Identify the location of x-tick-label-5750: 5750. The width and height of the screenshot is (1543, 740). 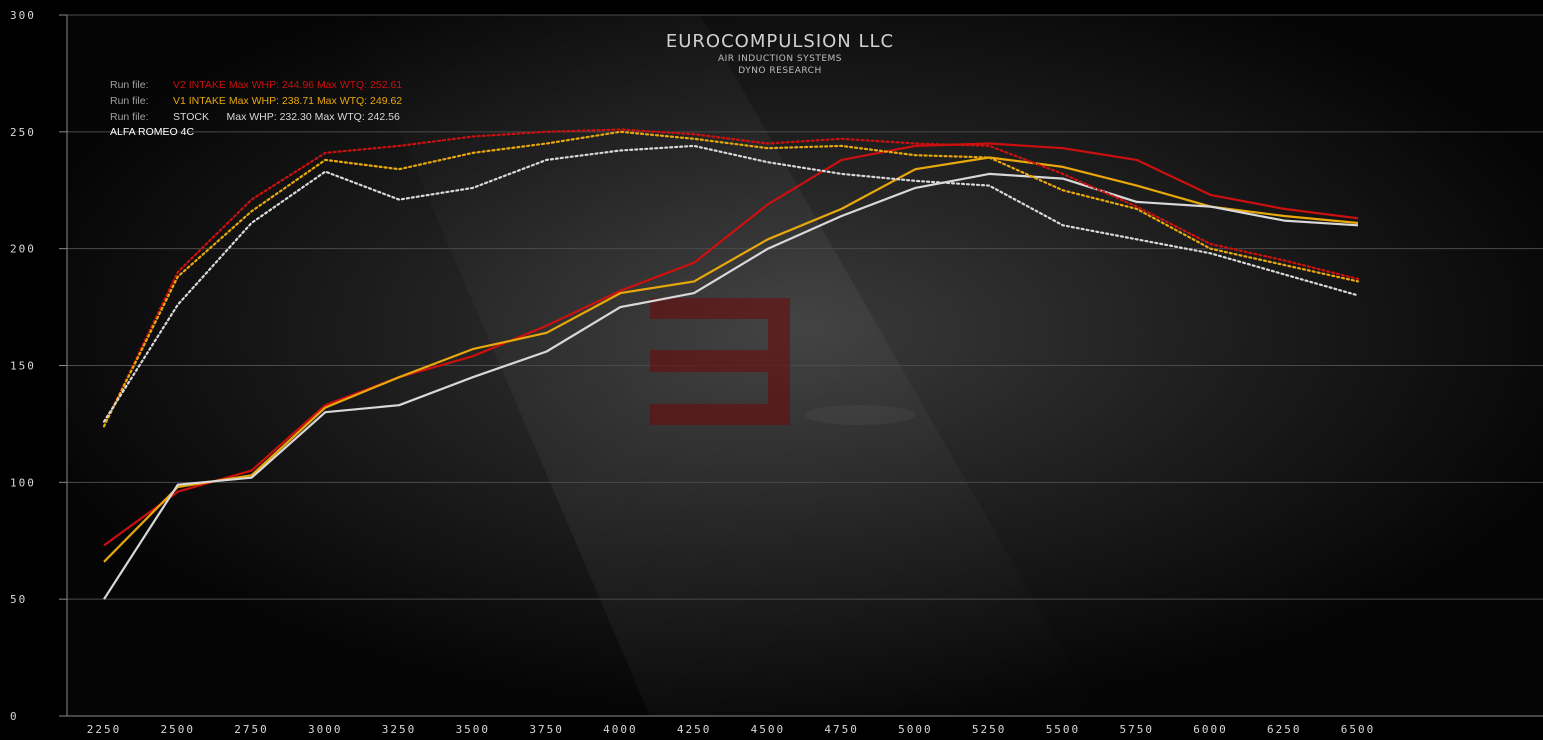
(1136, 729).